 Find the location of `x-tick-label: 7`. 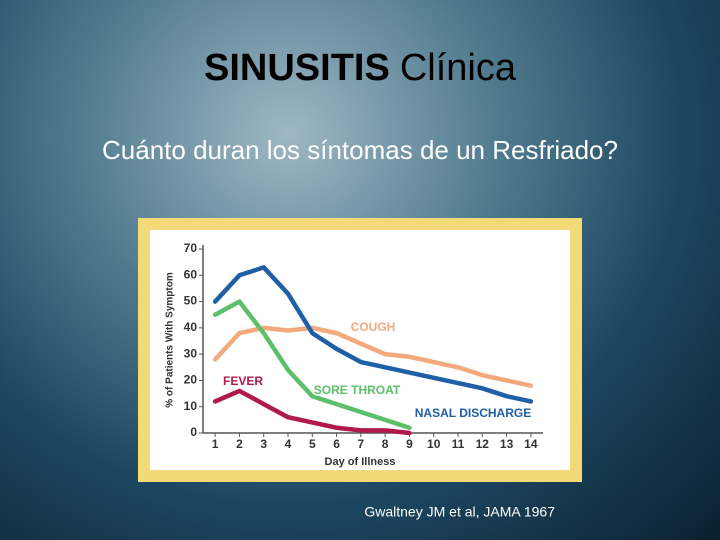

x-tick-label: 7 is located at coordinates (361, 444).